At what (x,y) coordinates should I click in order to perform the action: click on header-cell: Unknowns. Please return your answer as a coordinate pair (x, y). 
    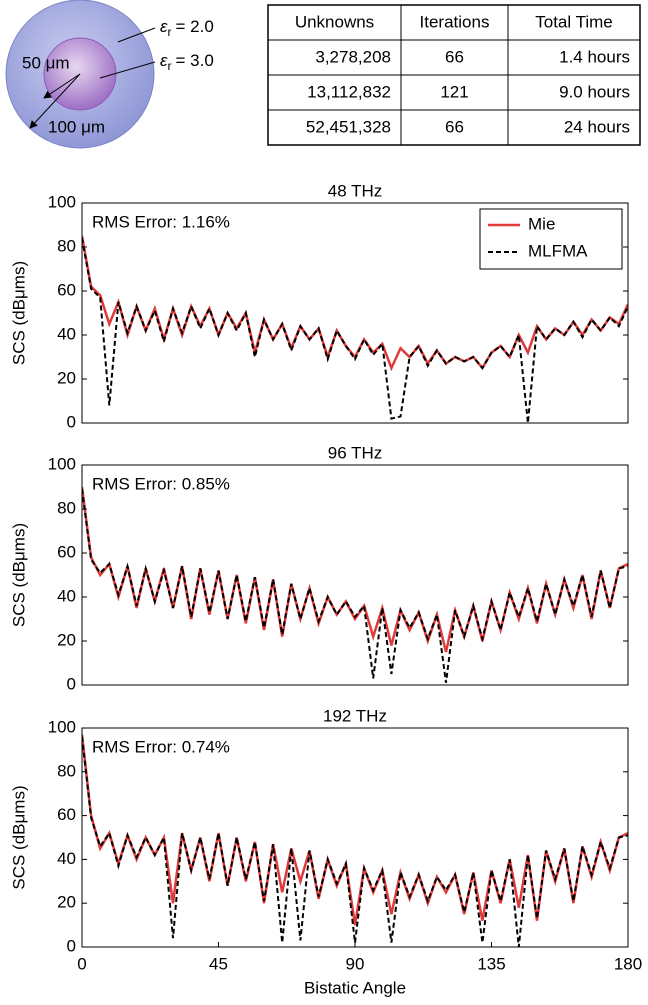
    Looking at the image, I should click on (334, 21).